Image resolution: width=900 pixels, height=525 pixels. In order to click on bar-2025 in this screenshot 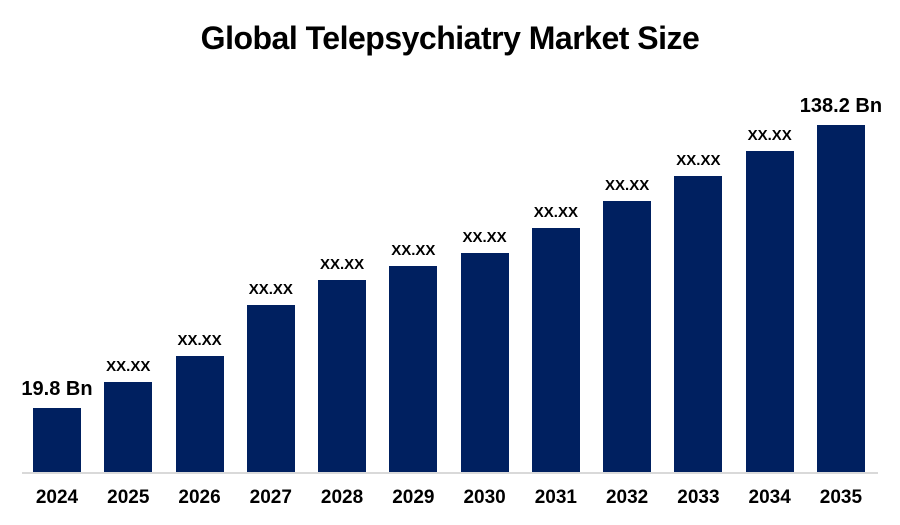, I will do `click(128, 427)`.